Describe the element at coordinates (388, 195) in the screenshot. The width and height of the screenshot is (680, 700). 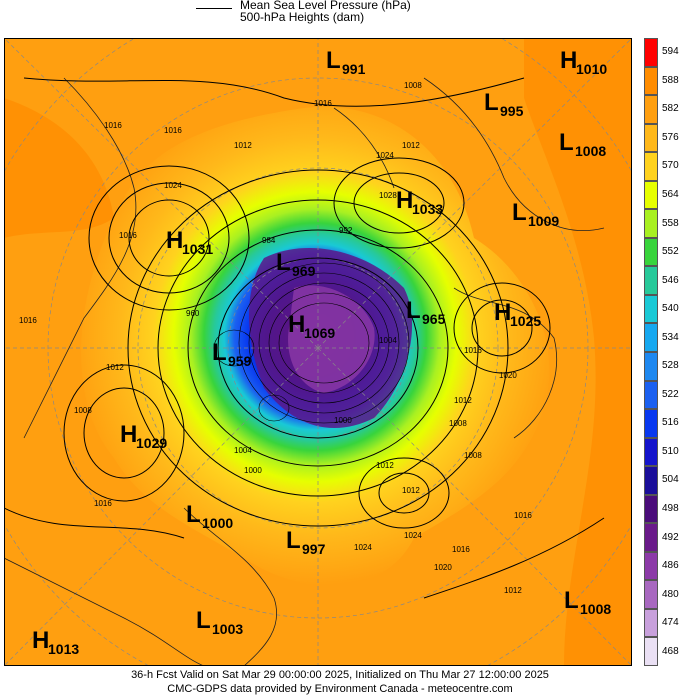
I see `isobar-label: 1028` at that location.